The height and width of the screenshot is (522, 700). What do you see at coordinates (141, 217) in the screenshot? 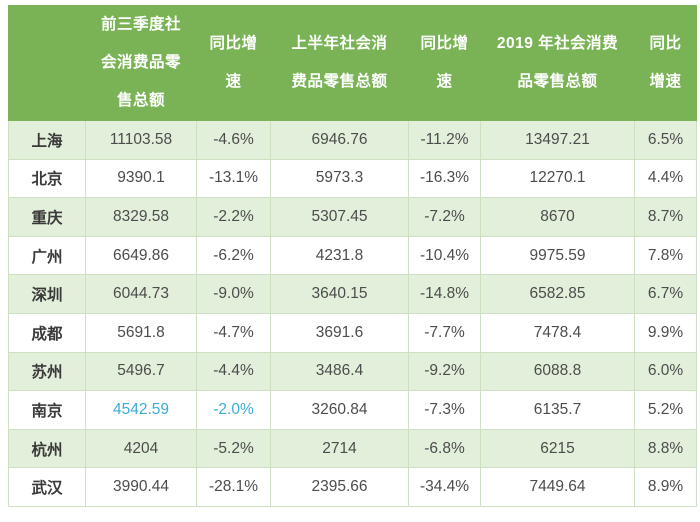
I see `value-cell: 8329.58` at bounding box center [141, 217].